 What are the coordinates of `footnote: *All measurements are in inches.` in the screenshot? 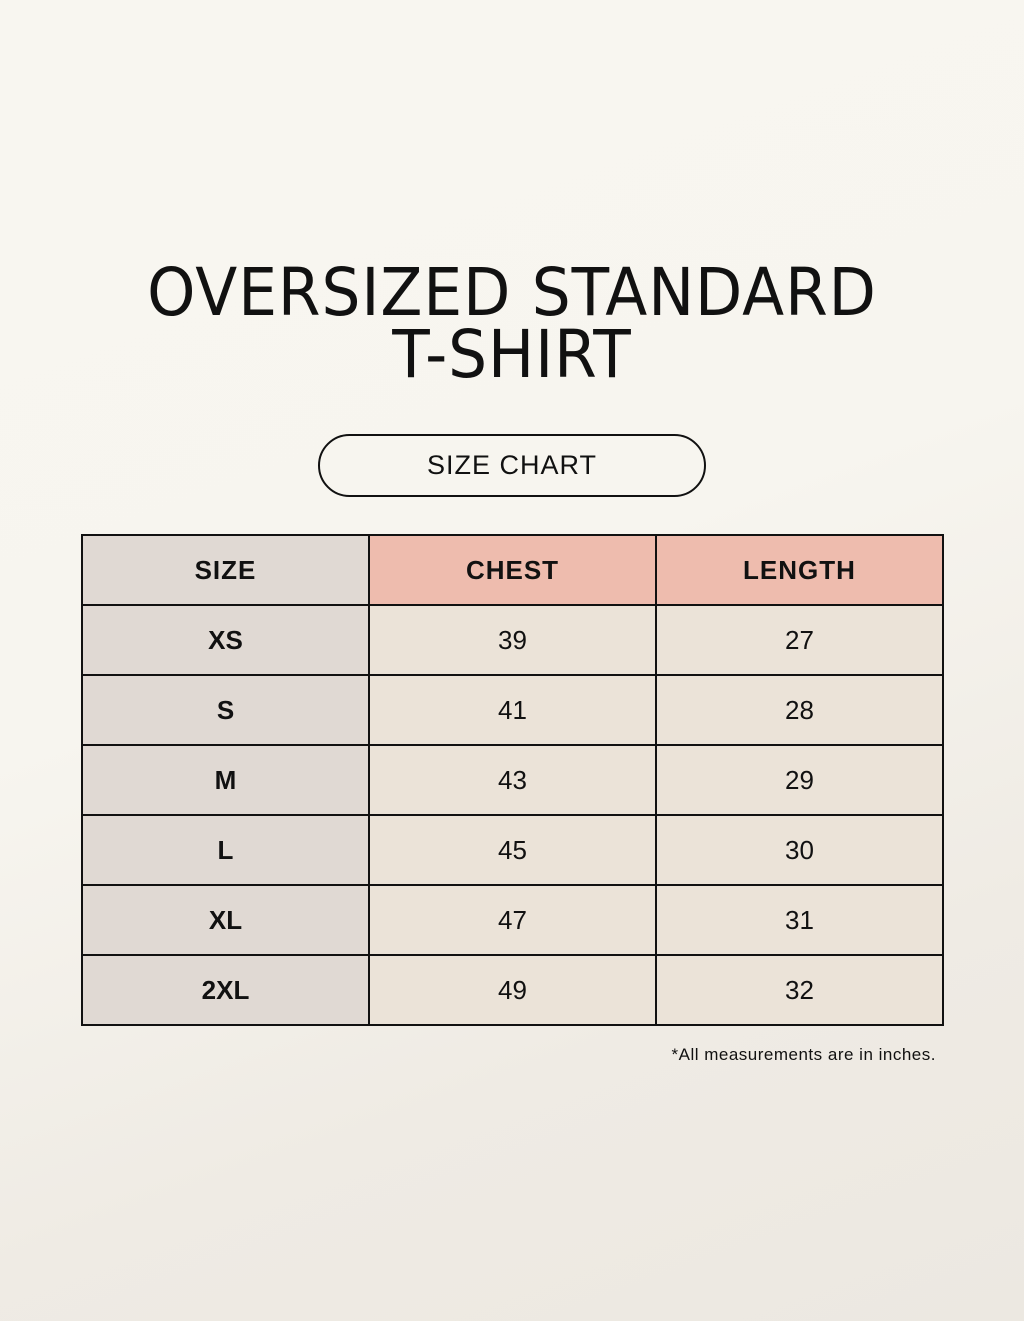 It's located at (803, 1054).